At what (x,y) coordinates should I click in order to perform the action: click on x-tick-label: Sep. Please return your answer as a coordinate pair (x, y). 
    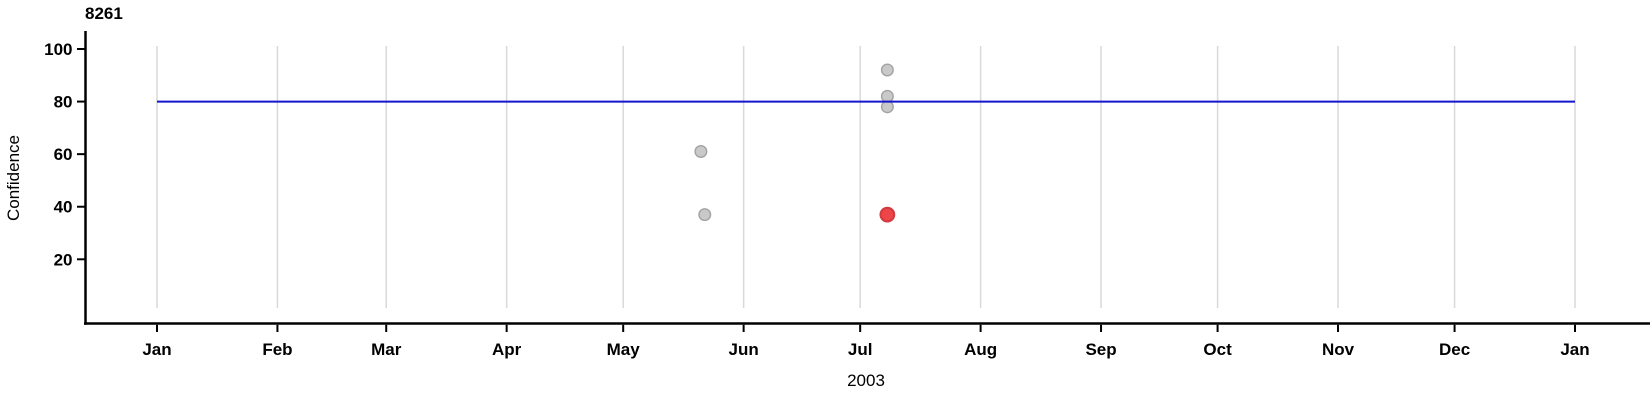
    Looking at the image, I should click on (1100, 349).